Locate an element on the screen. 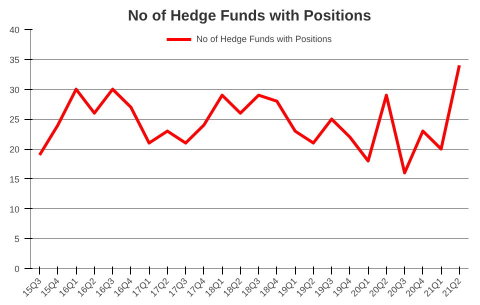 The image size is (480, 305). y-tick-label: 35 is located at coordinates (14, 59).